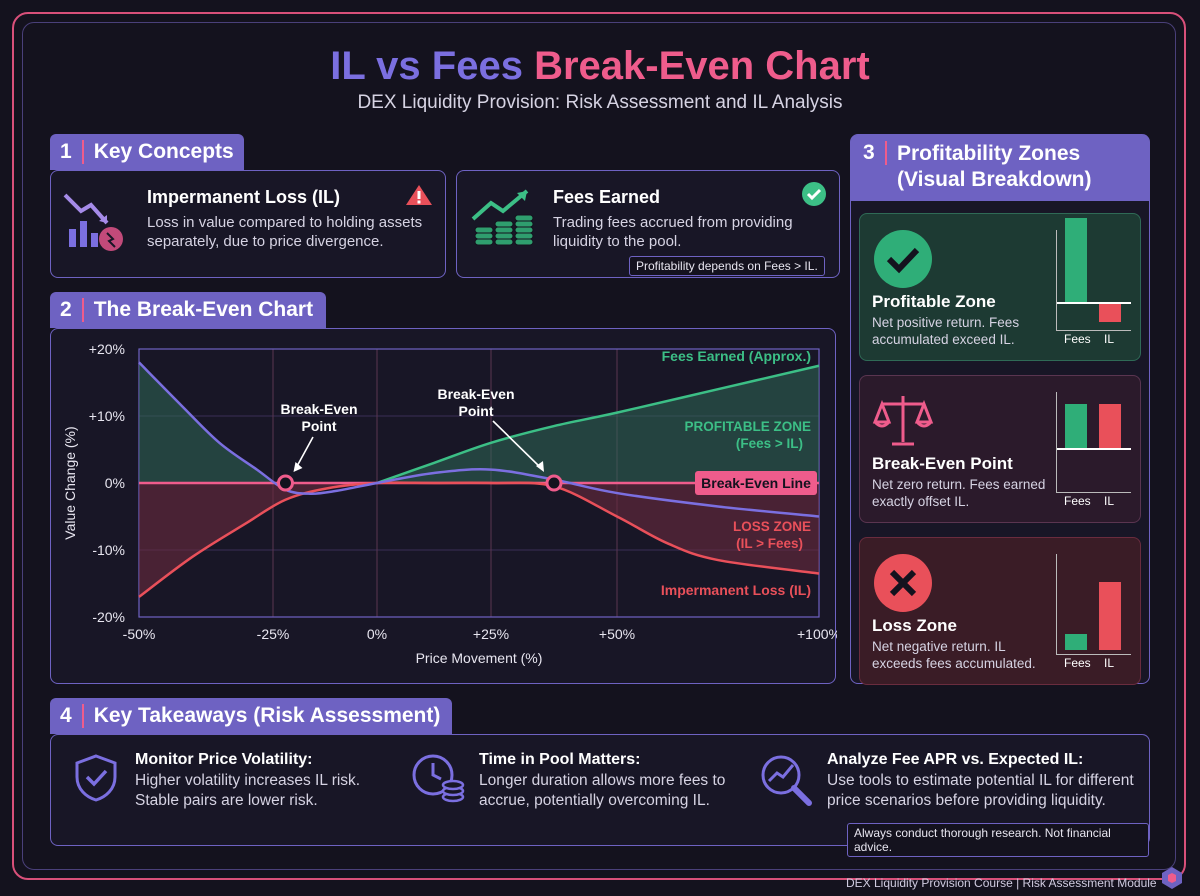 This screenshot has width=1200, height=896. What do you see at coordinates (147, 152) in the screenshot?
I see `section-1-tab: 1 Key Concepts` at bounding box center [147, 152].